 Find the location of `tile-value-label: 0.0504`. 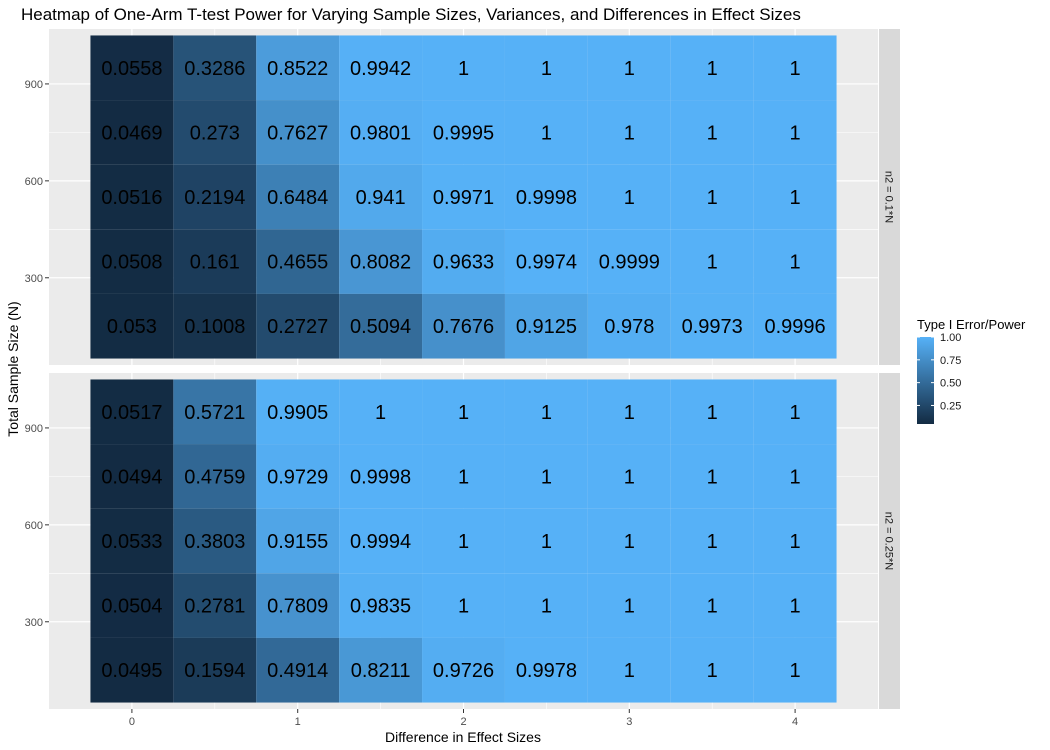

tile-value-label: 0.0504 is located at coordinates (131, 607).